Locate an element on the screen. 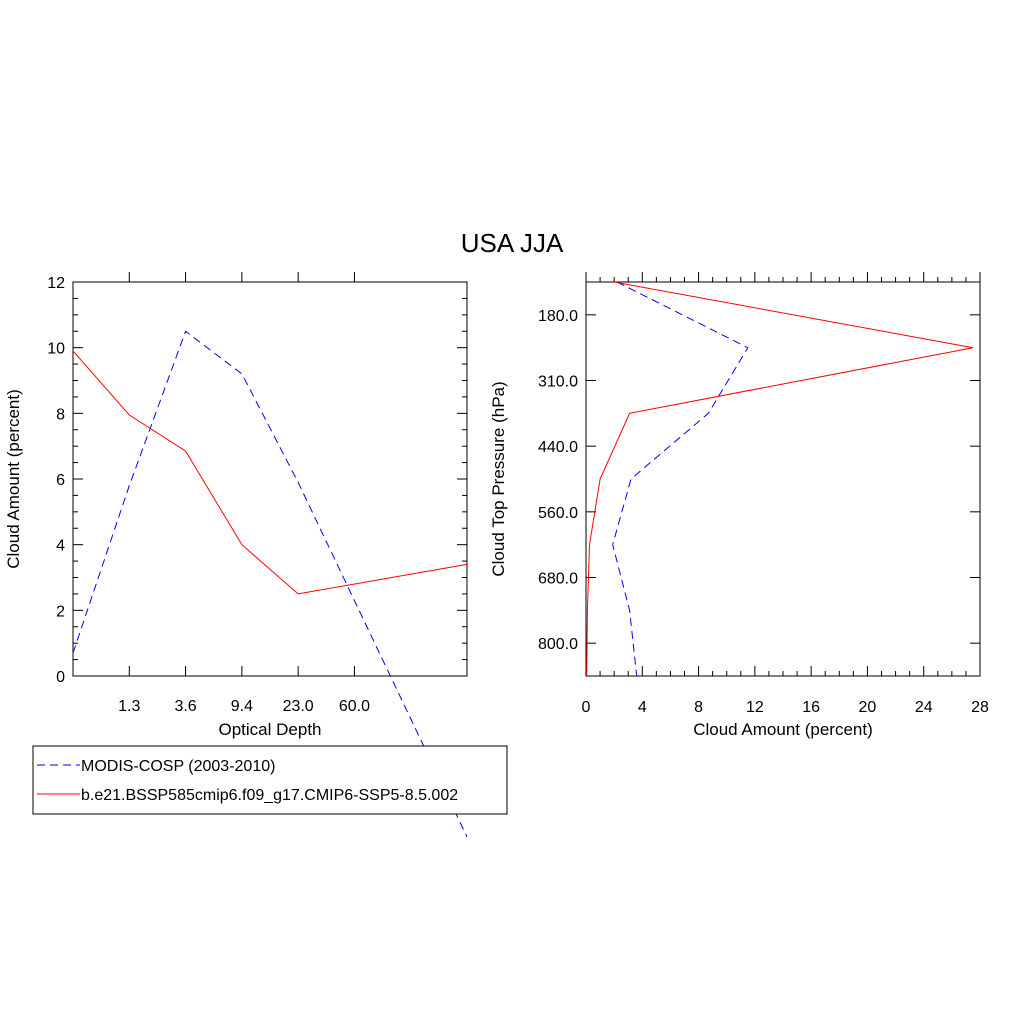 The height and width of the screenshot is (1024, 1024). right-x-tick-label: 0 is located at coordinates (586, 707).